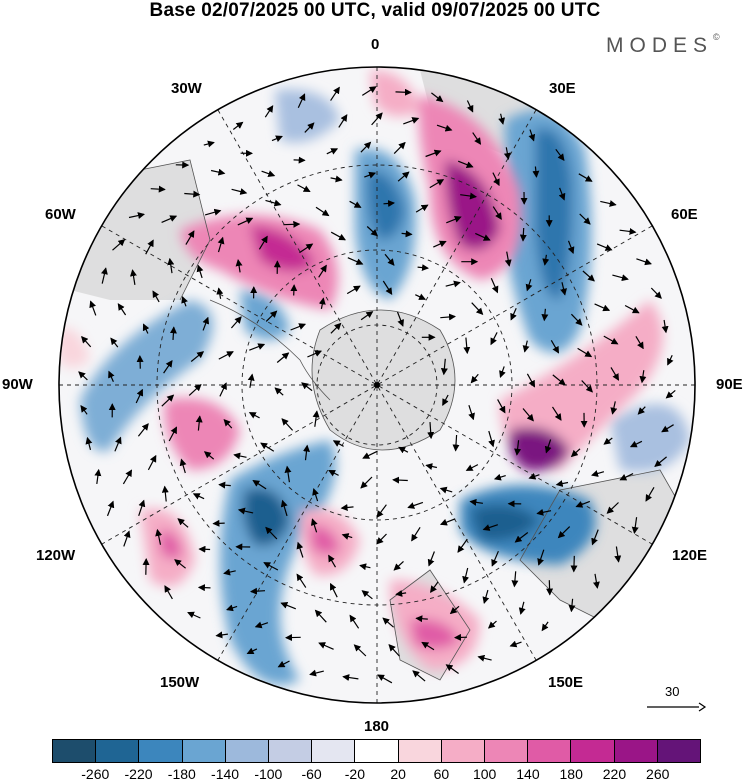 Image resolution: width=750 pixels, height=783 pixels. I want to click on colorbar-tick-label: -20, so click(354, 774).